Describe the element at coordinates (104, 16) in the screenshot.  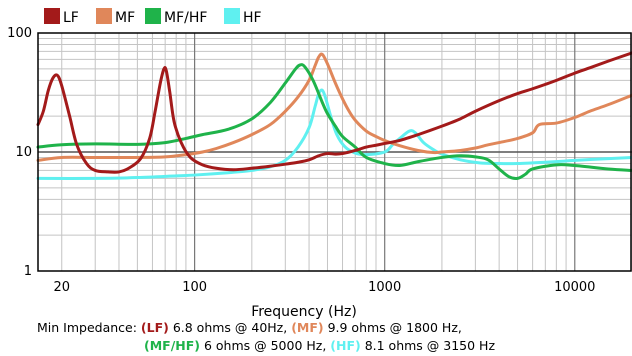
I see `legend-swatch-mf` at that location.